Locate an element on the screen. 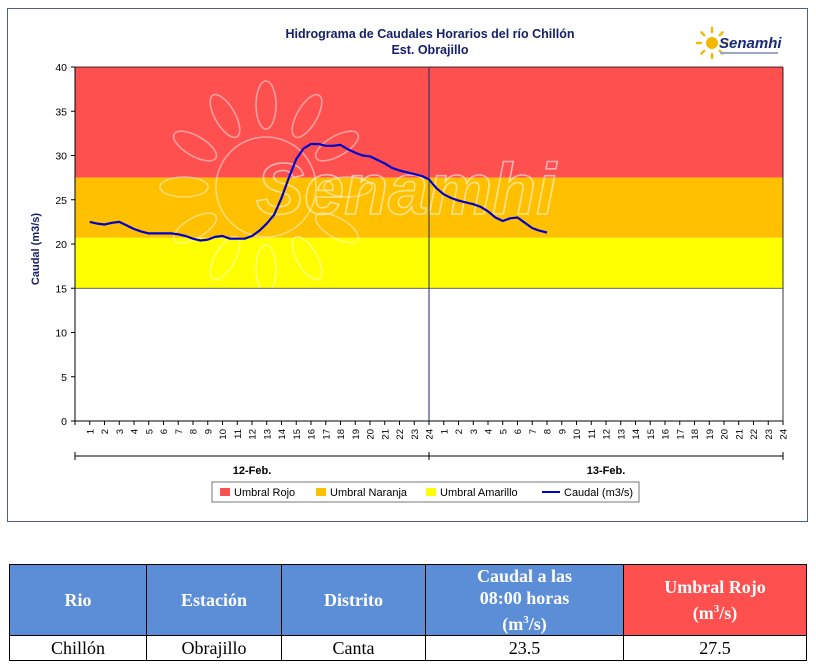 This screenshot has height=671, width=816. y-tick-label: 20 is located at coordinates (61, 245).